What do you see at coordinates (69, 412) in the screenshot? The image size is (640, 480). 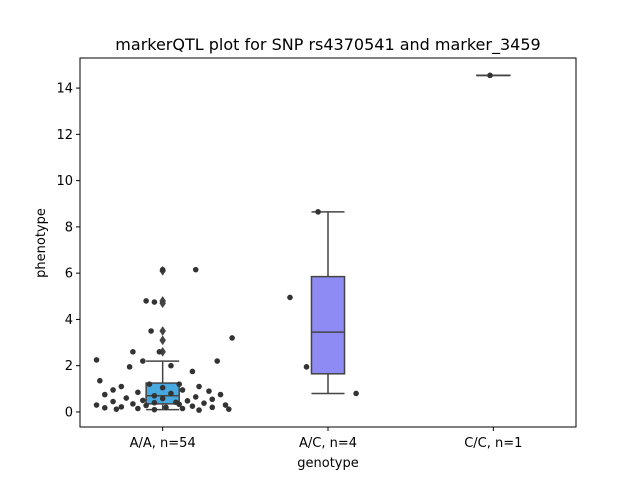 I see `y-tick-label: 0` at bounding box center [69, 412].